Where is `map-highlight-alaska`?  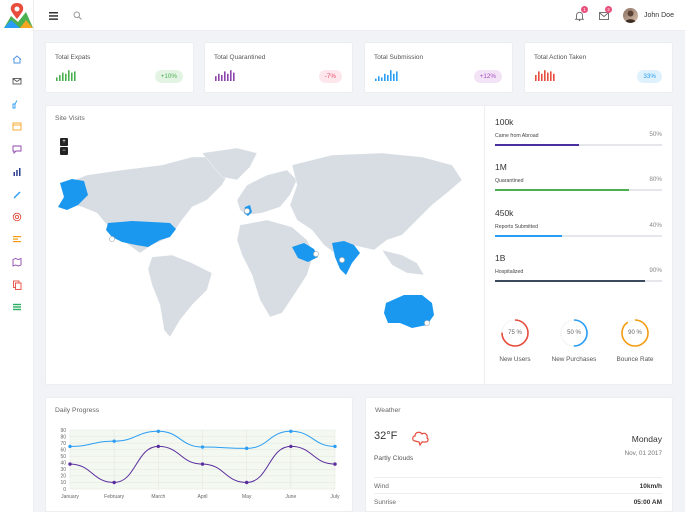
map-highlight-alaska is located at coordinates (73, 194).